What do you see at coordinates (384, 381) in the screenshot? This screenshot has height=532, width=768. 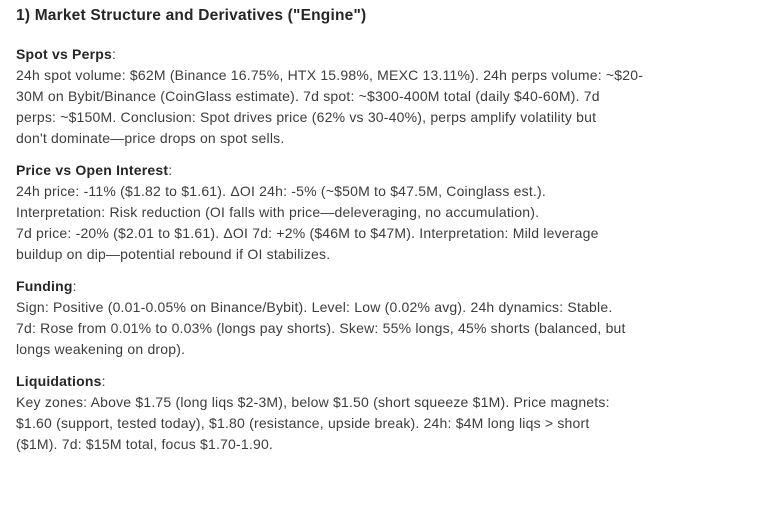 I see `section-heading-liquidations: Liquidations:` at bounding box center [384, 381].